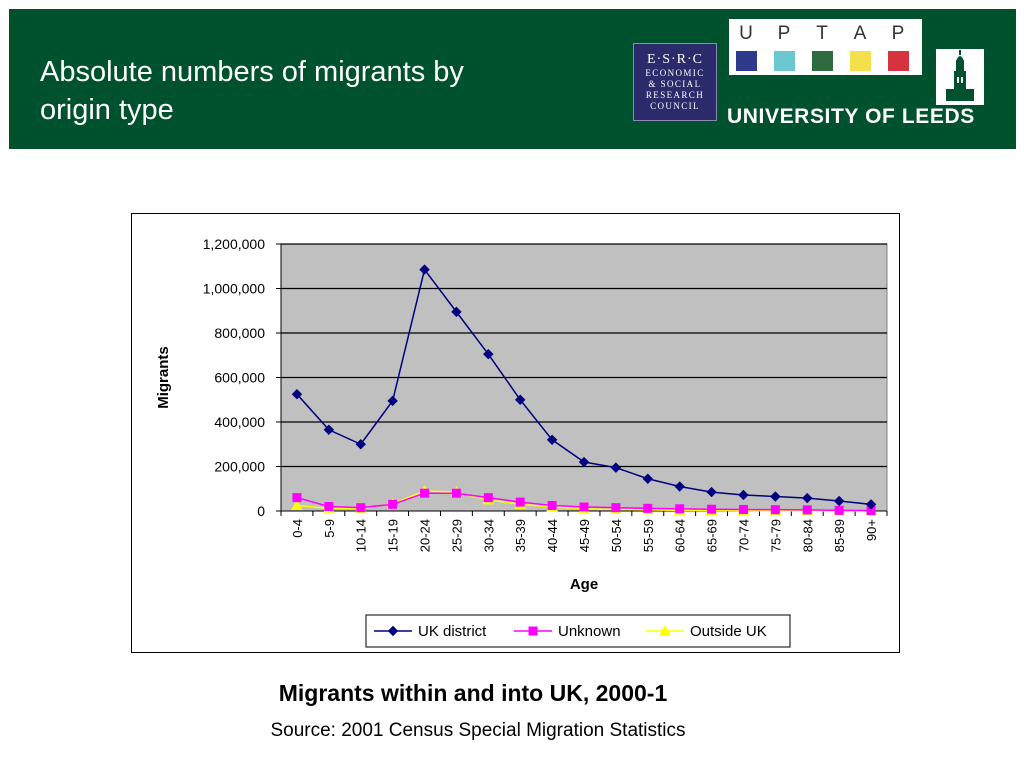 This screenshot has height=768, width=1024. Describe the element at coordinates (163, 377) in the screenshot. I see `y-axis-label: Migrants` at that location.